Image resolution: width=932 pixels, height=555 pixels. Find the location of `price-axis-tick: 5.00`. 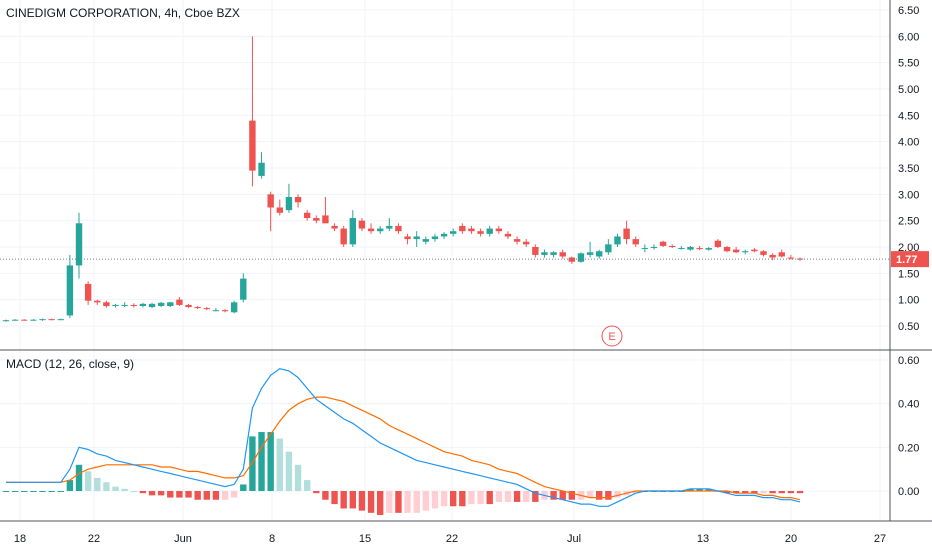

price-axis-tick: 5.00 is located at coordinates (908, 90).